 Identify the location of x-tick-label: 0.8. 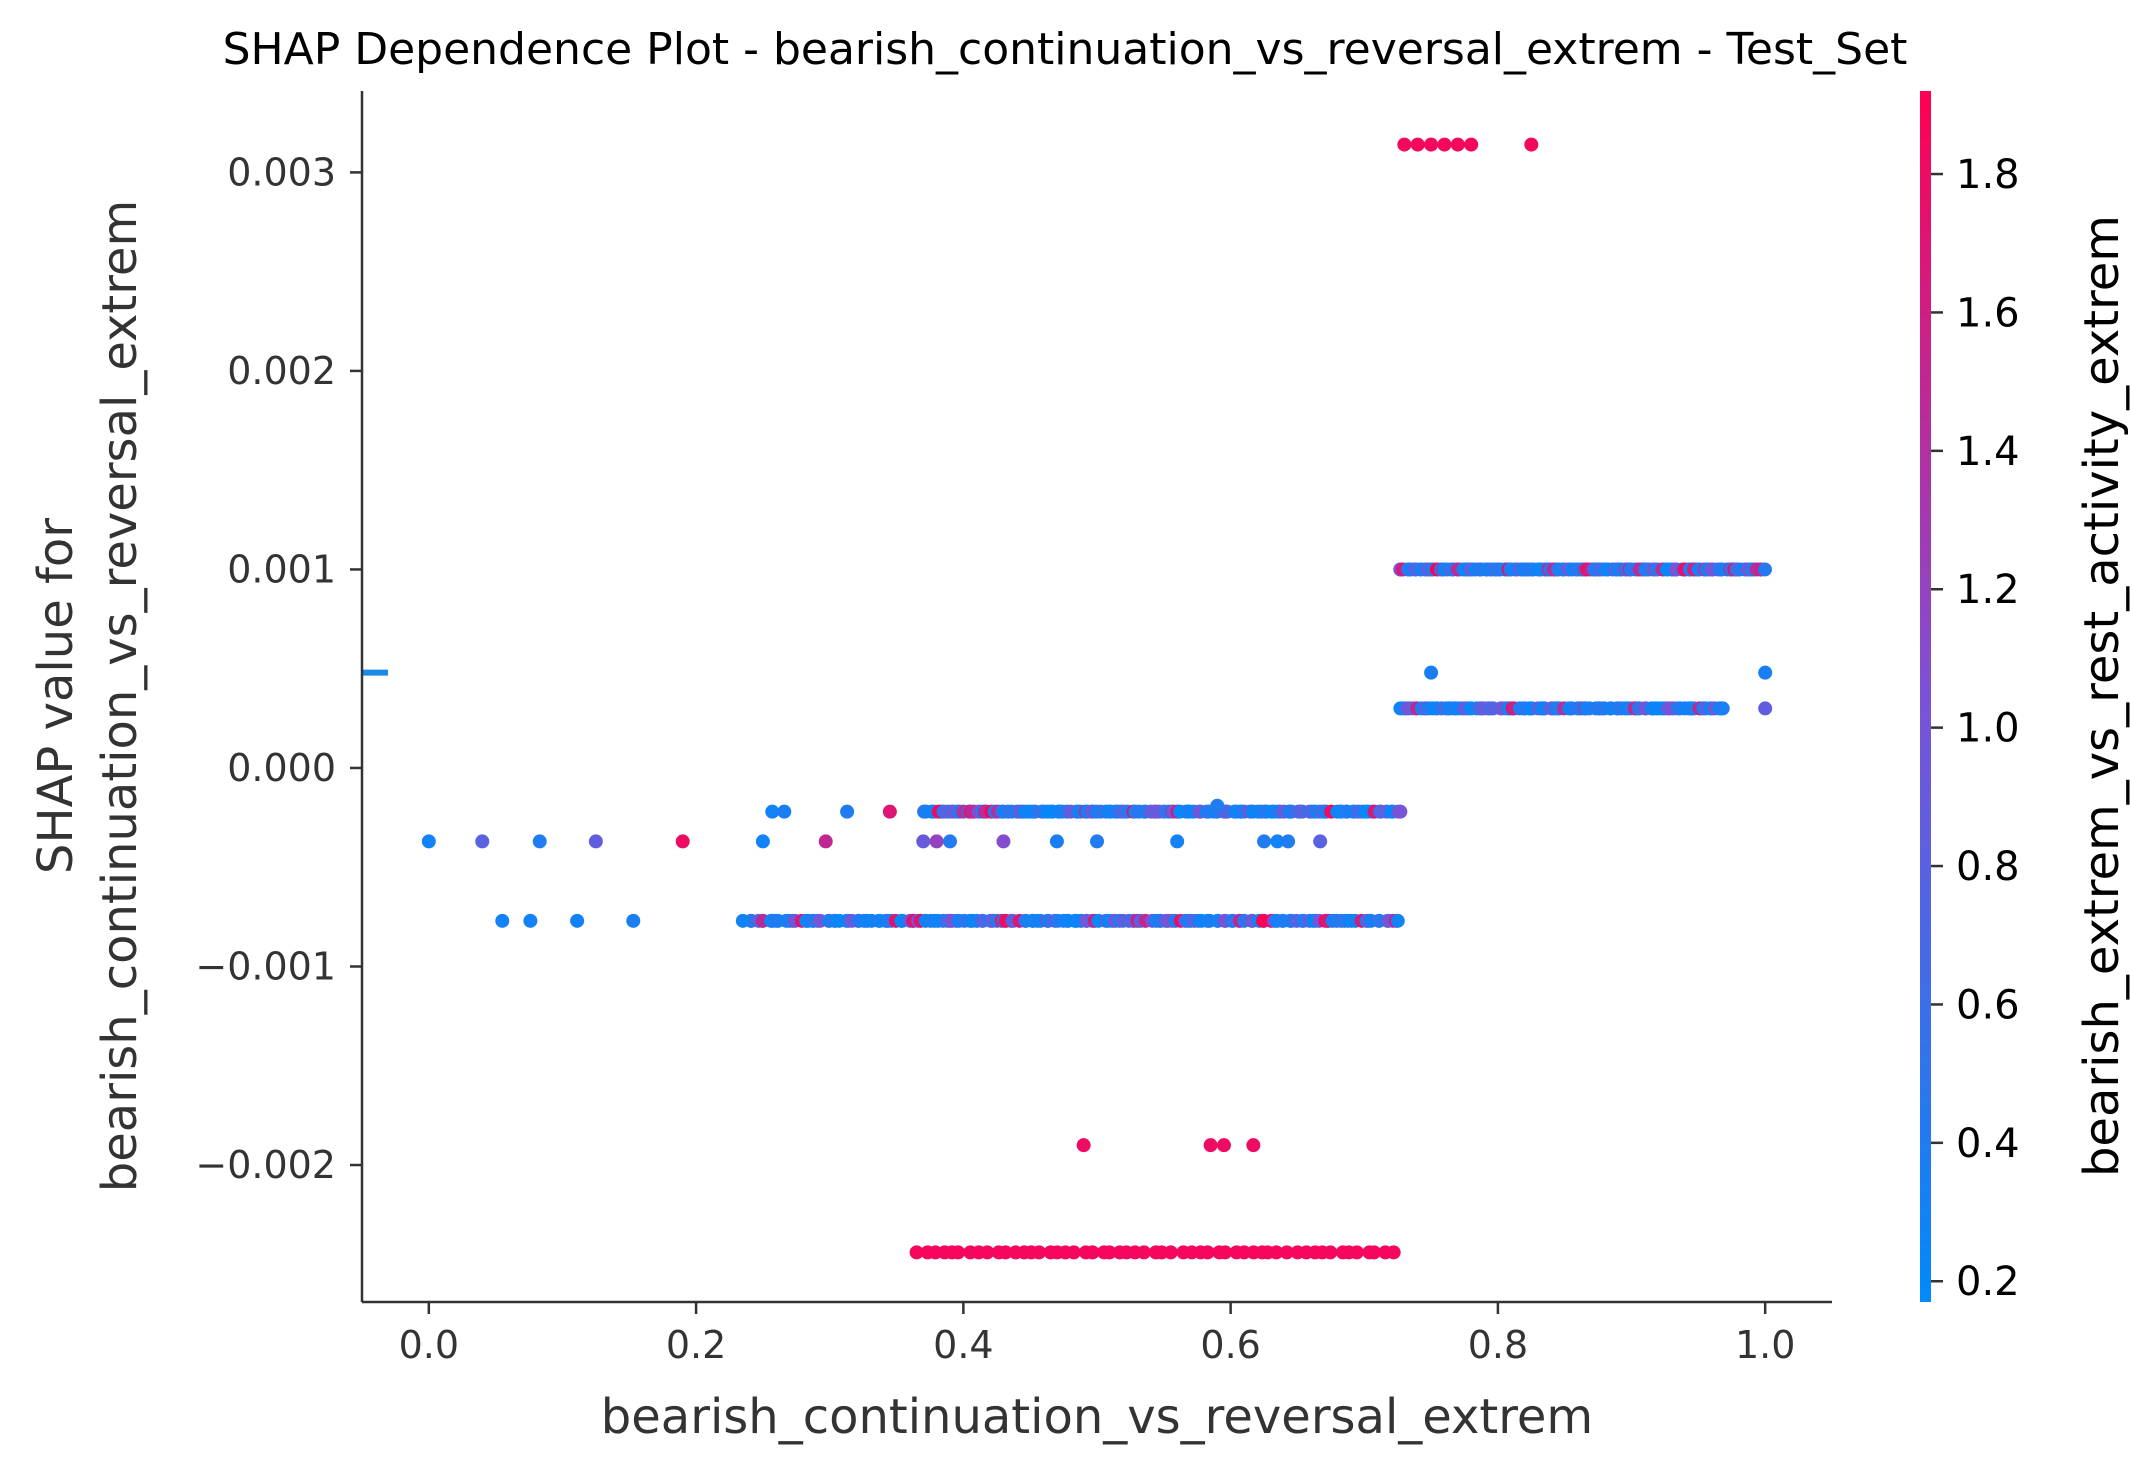
(1498, 1345).